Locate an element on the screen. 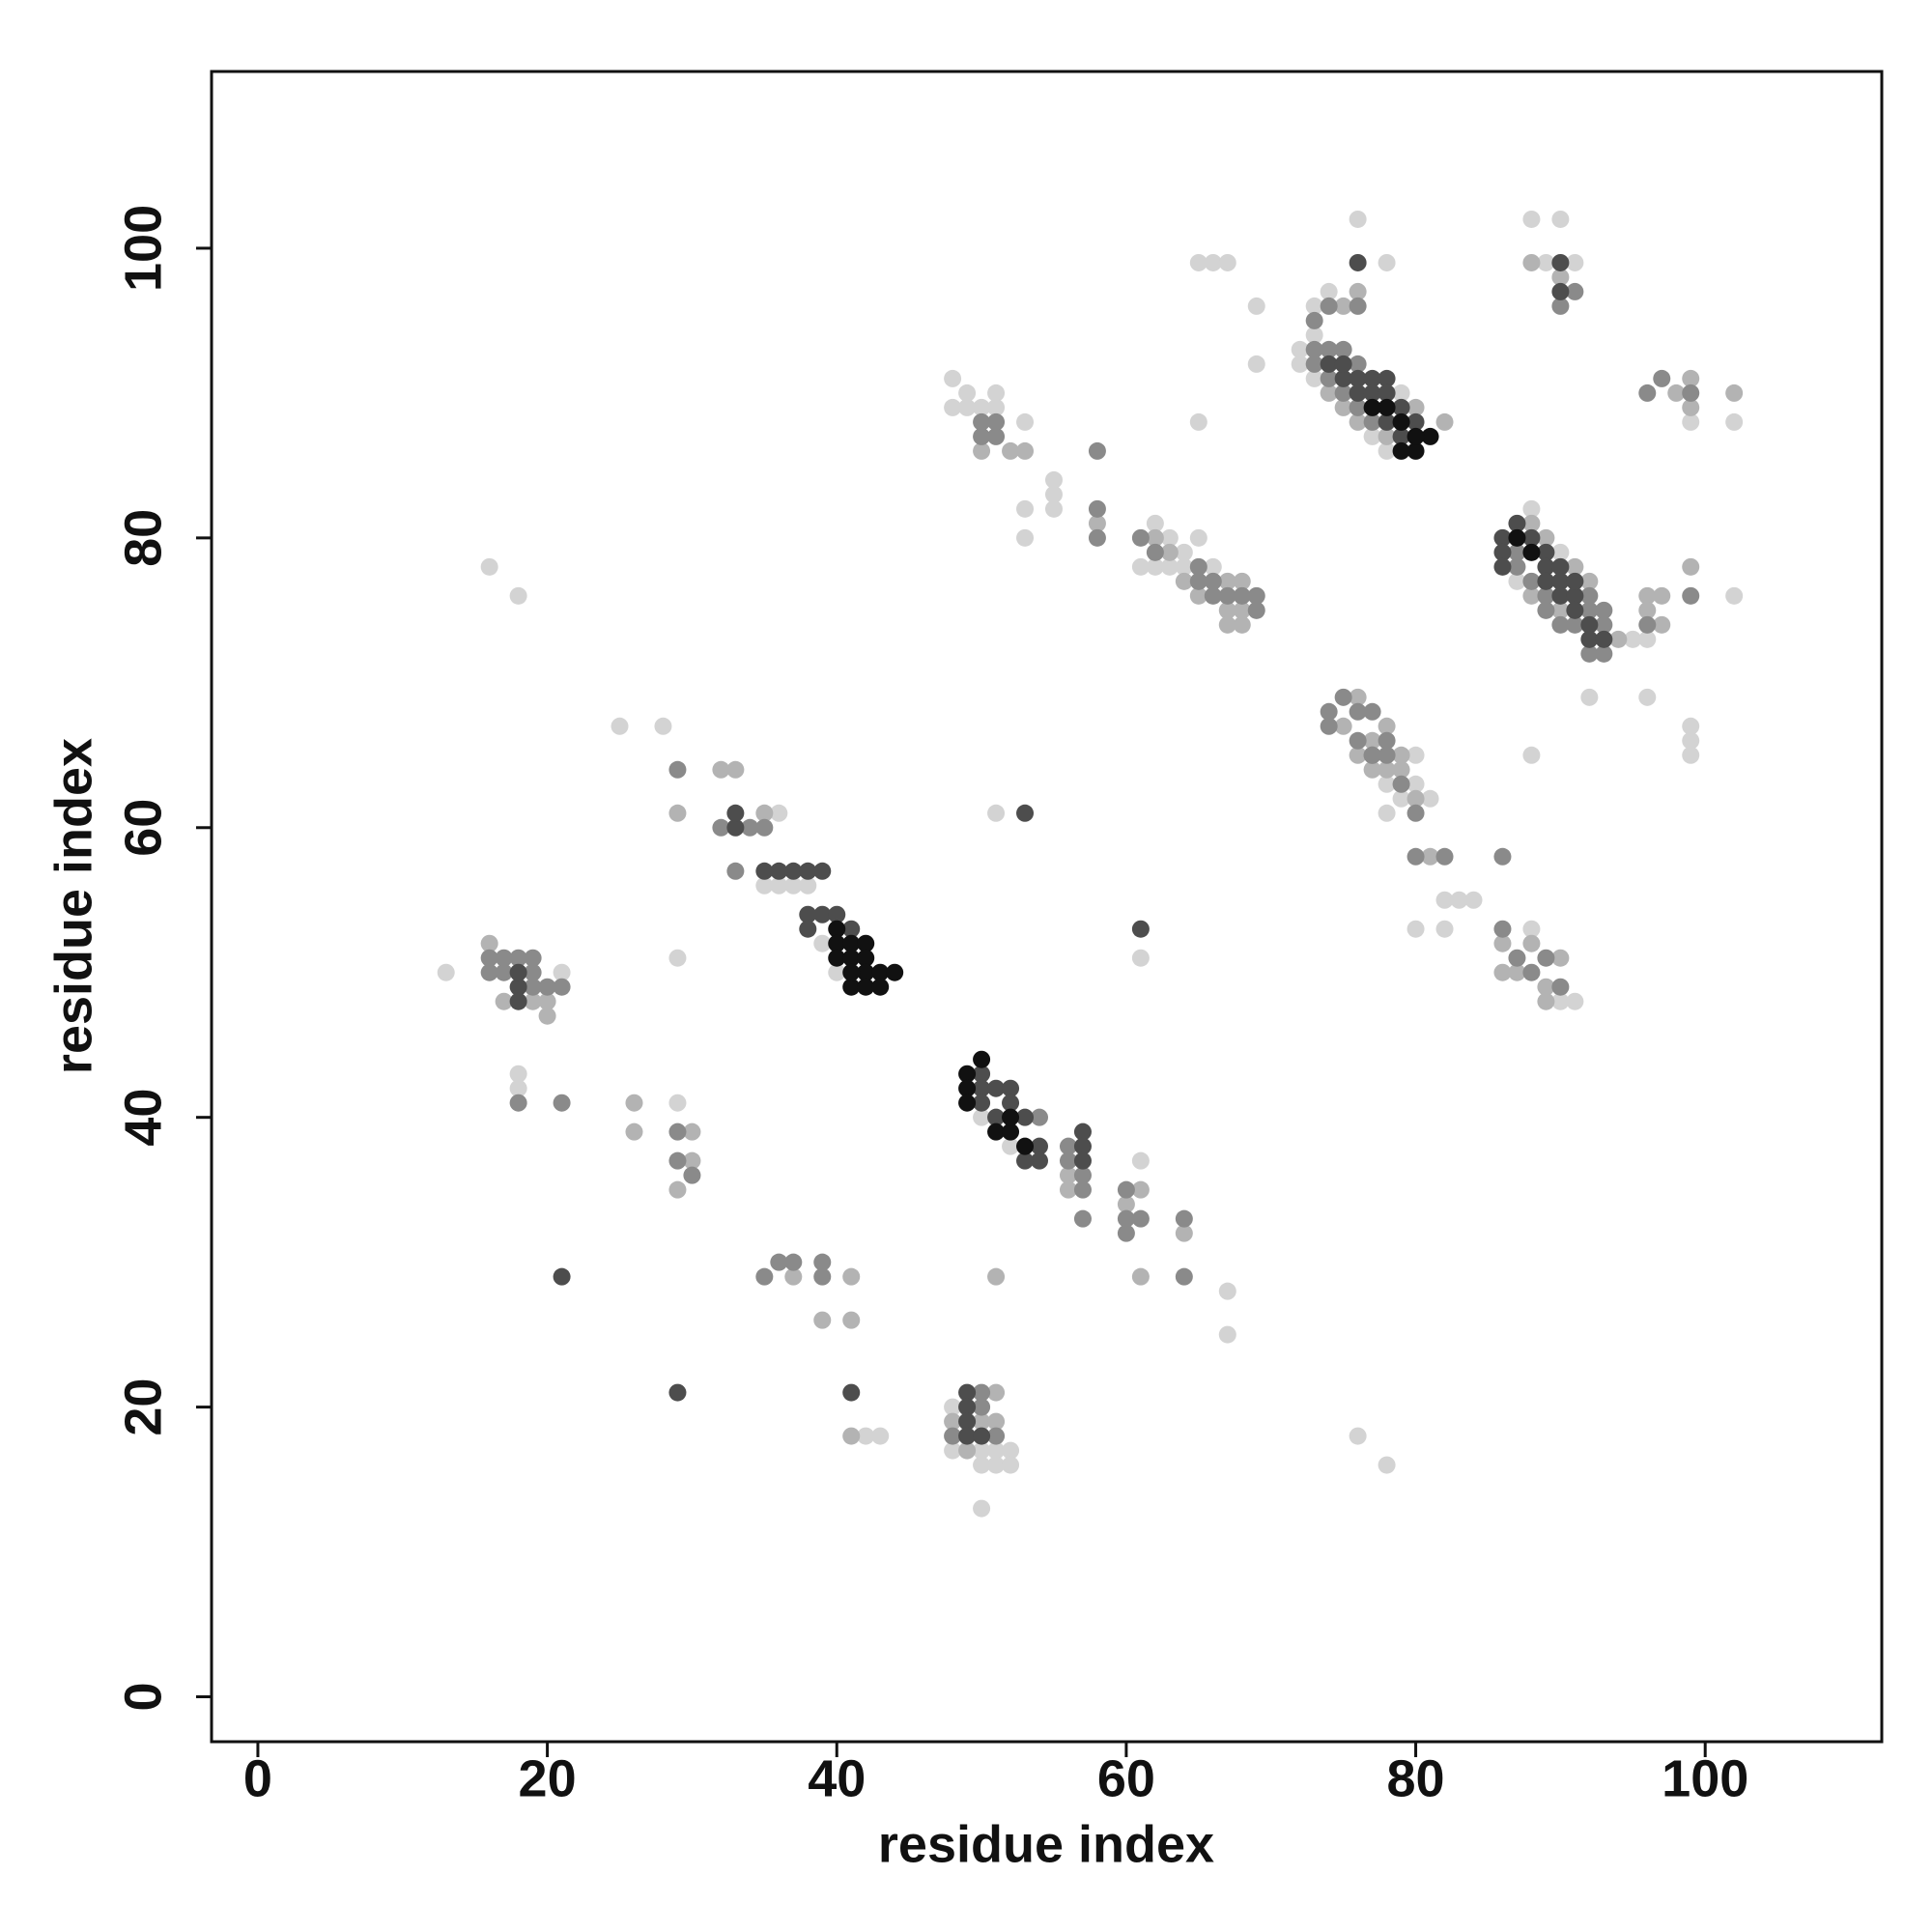  y-tick-label: 20 is located at coordinates (143, 1407).